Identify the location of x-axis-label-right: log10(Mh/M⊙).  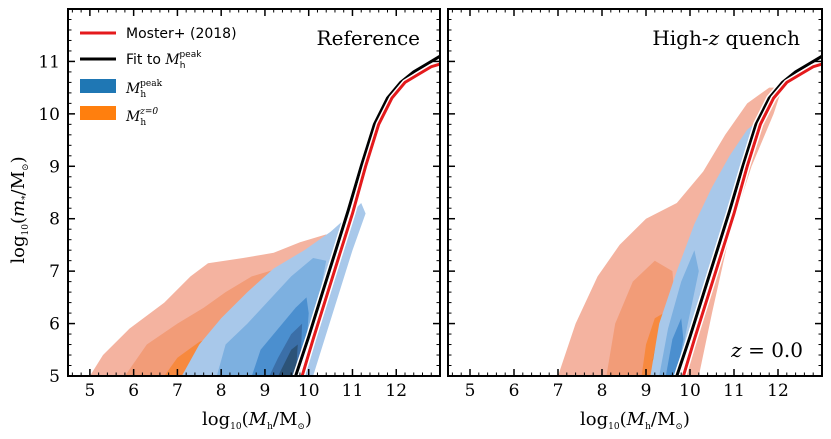
(635, 420).